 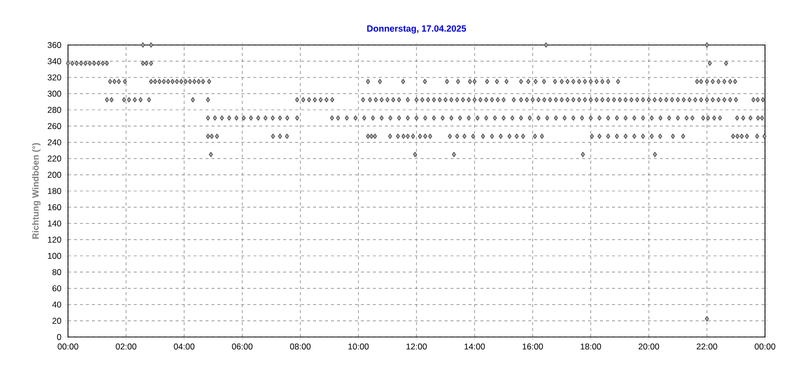 I want to click on y-tick-label: 60, so click(x=57, y=288).